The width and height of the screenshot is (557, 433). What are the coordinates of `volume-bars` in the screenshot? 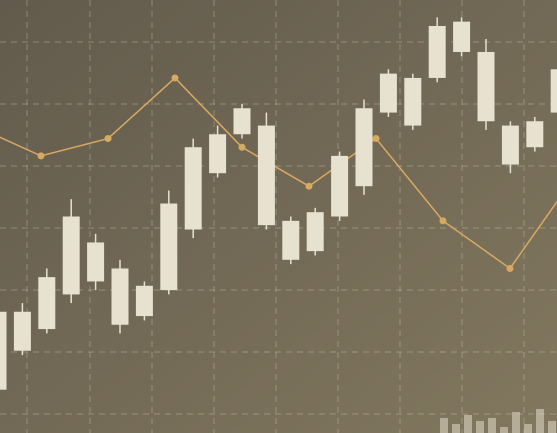 It's located at (498, 421).